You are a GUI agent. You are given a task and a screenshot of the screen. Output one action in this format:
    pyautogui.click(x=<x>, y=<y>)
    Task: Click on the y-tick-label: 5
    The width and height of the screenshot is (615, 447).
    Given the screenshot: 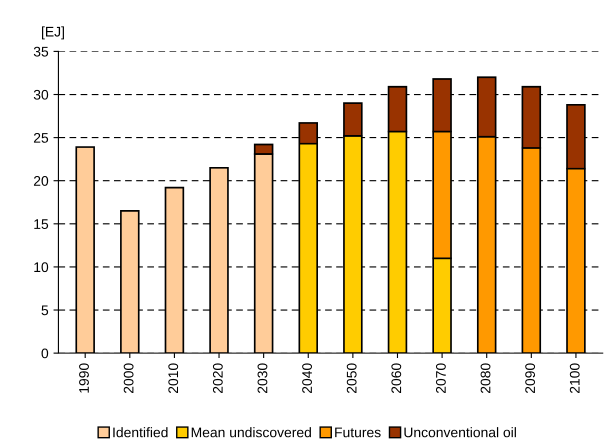 What is the action you would take?
    pyautogui.click(x=45, y=311)
    